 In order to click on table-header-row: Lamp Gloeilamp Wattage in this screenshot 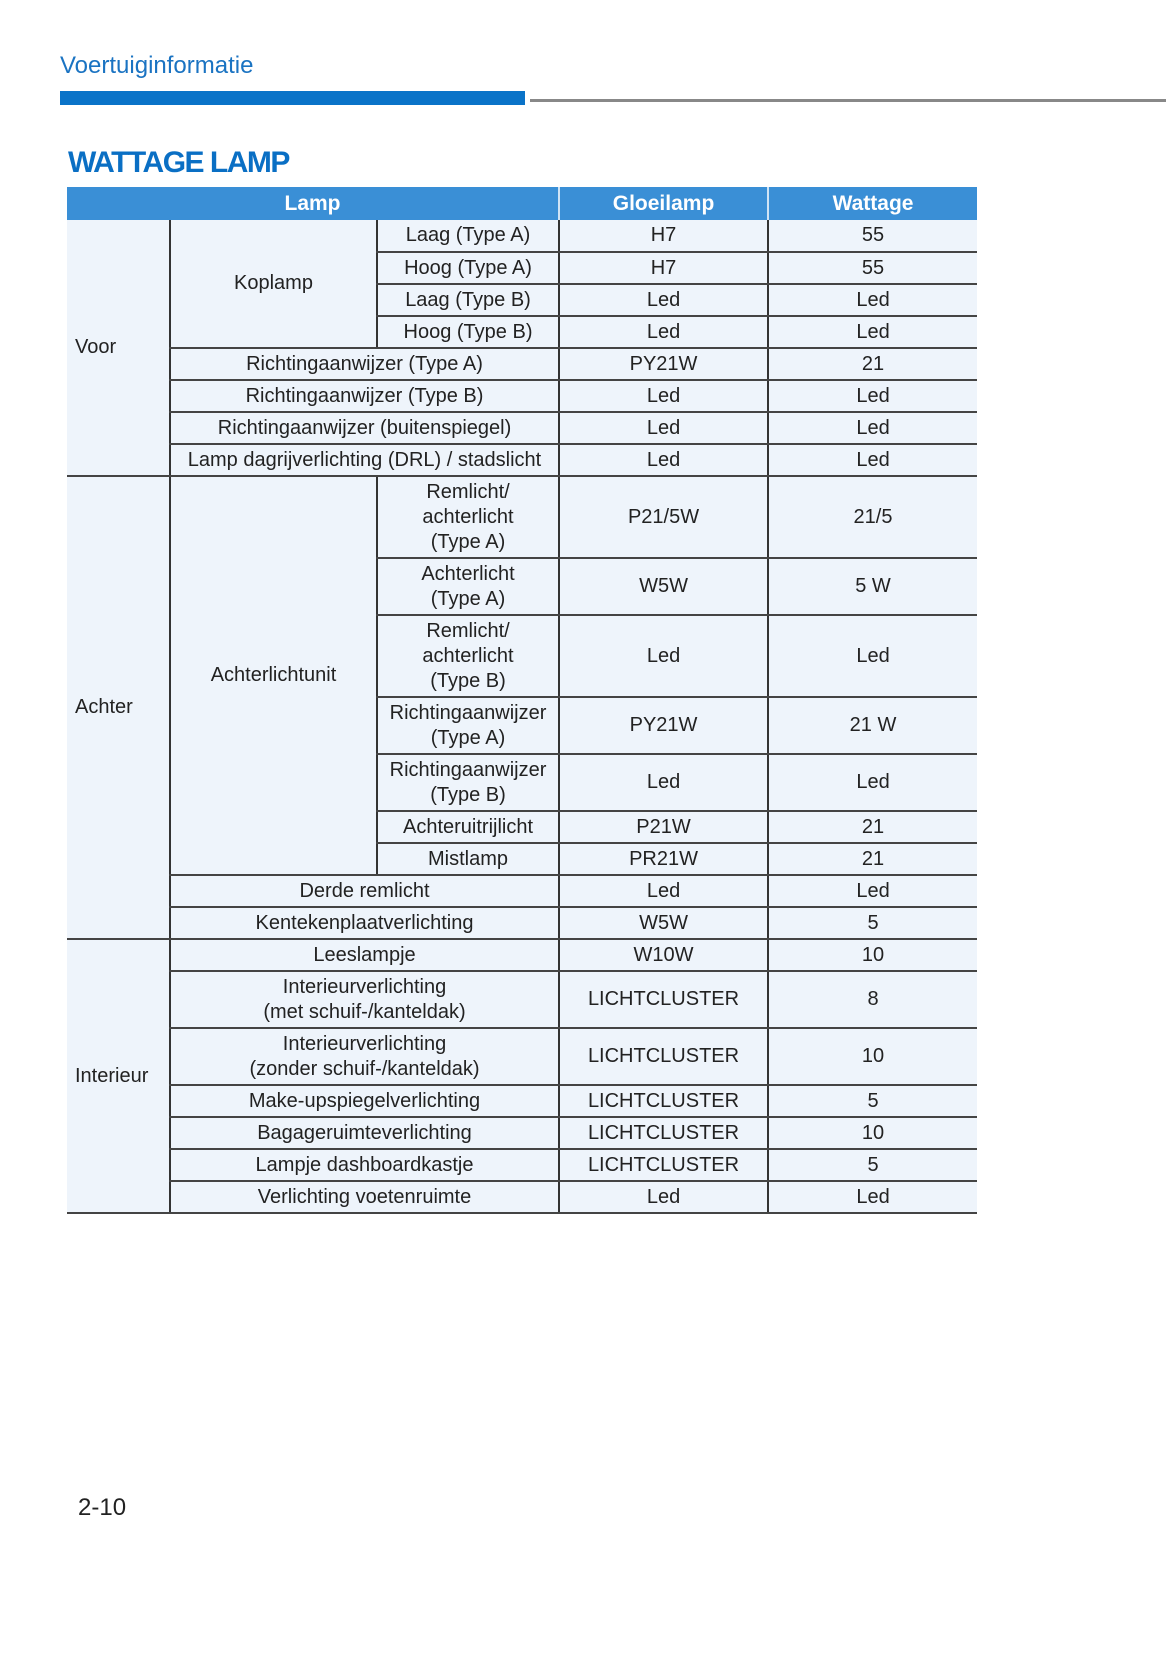, I will do `click(522, 203)`.